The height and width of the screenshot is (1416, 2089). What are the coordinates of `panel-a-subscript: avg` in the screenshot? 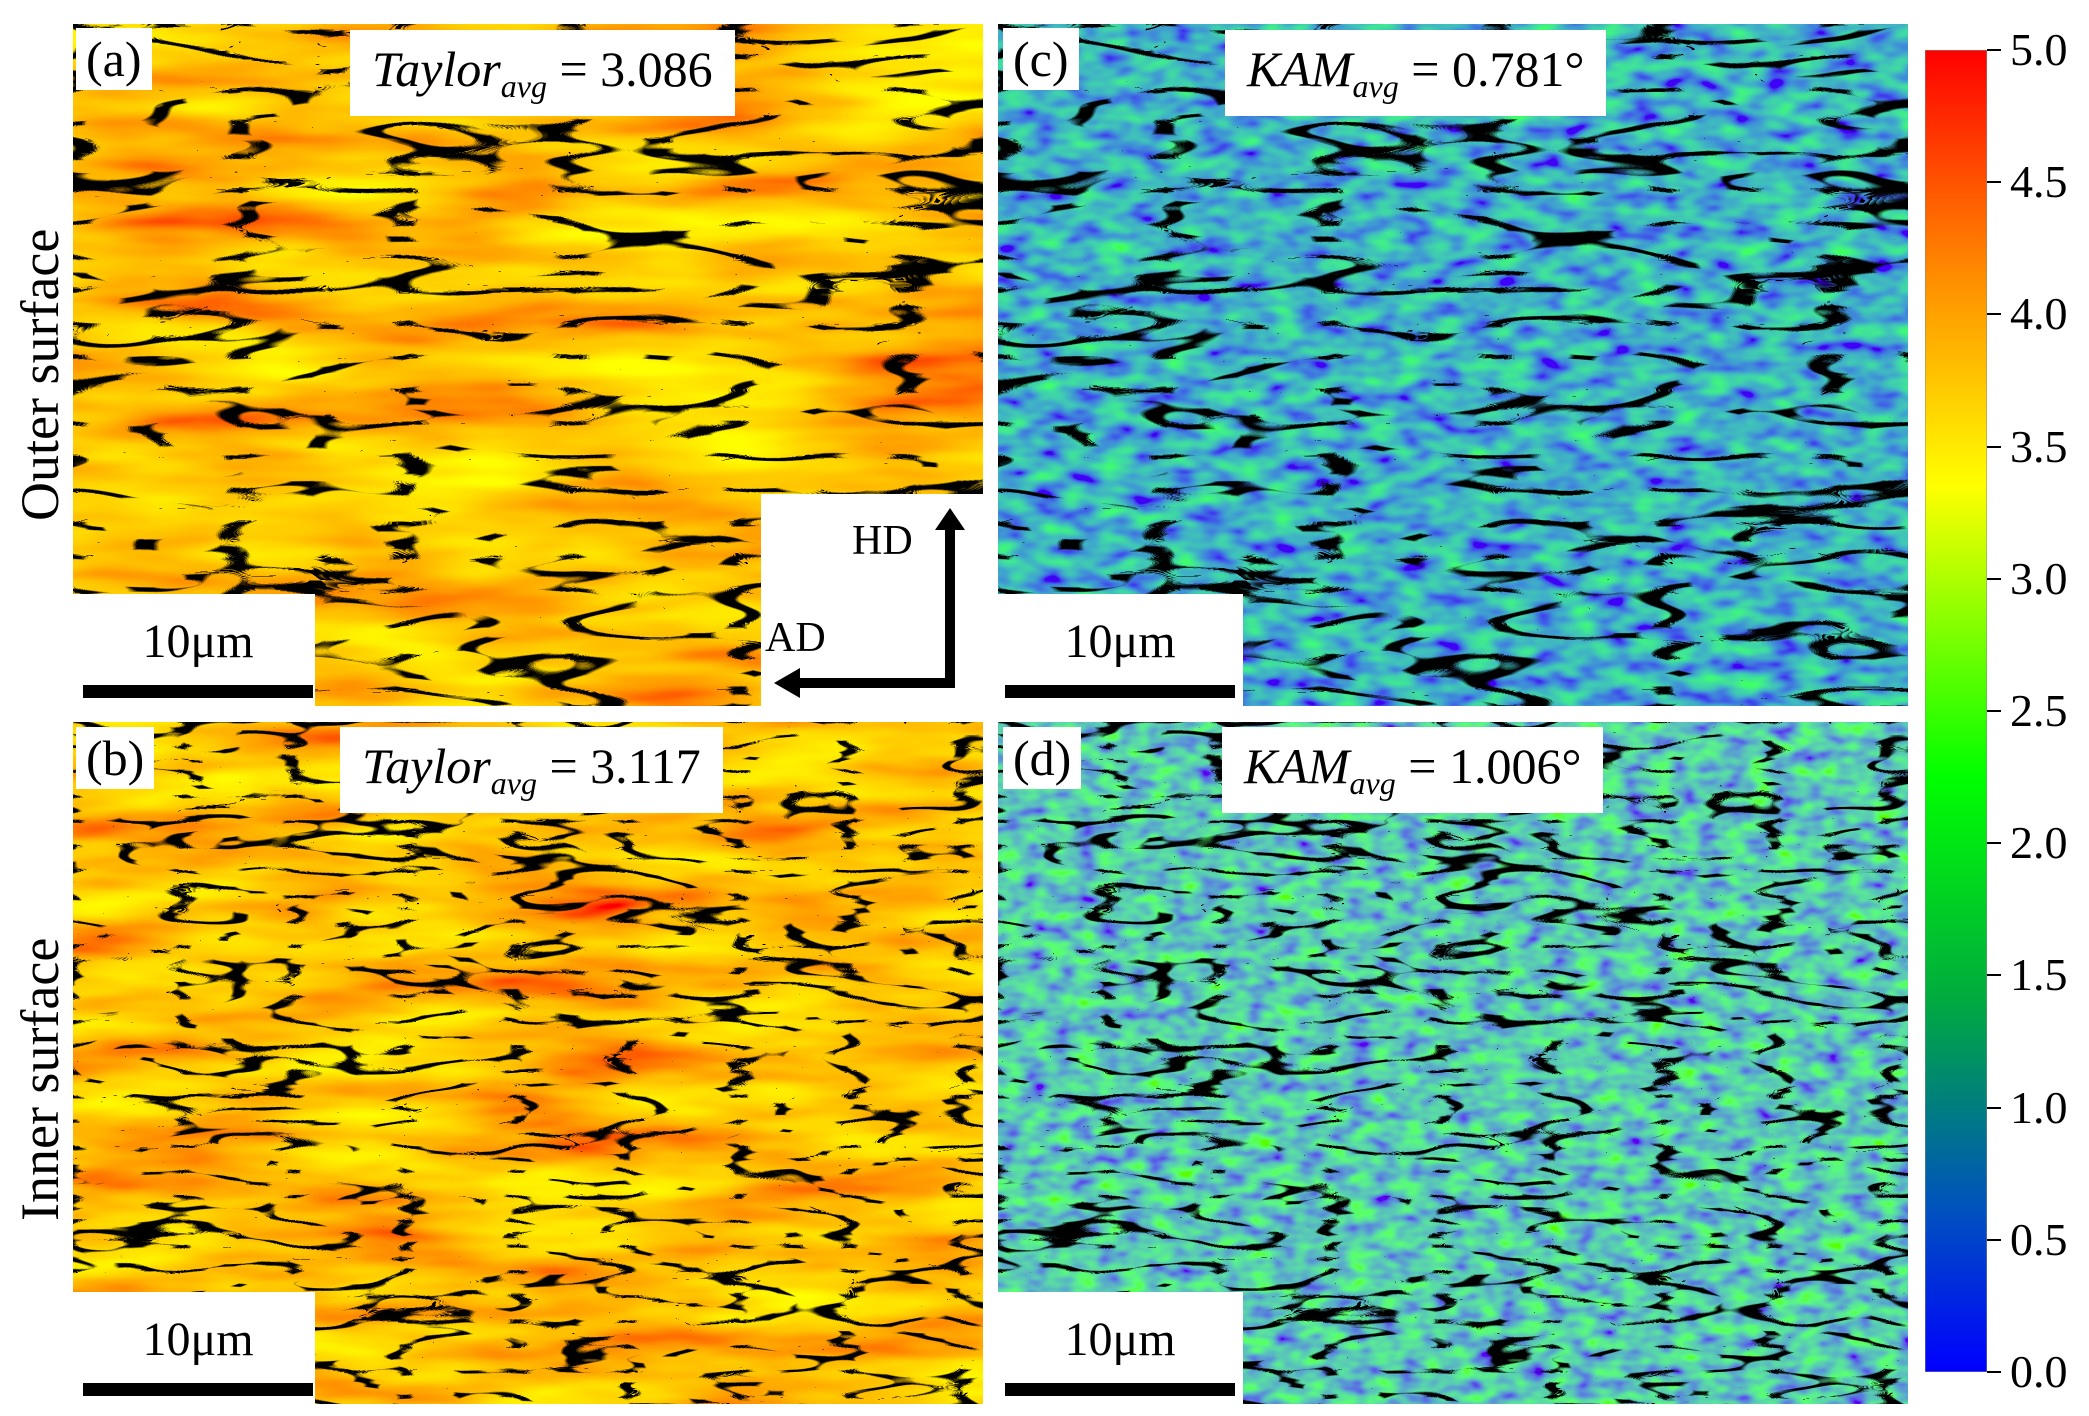 It's located at (523, 86).